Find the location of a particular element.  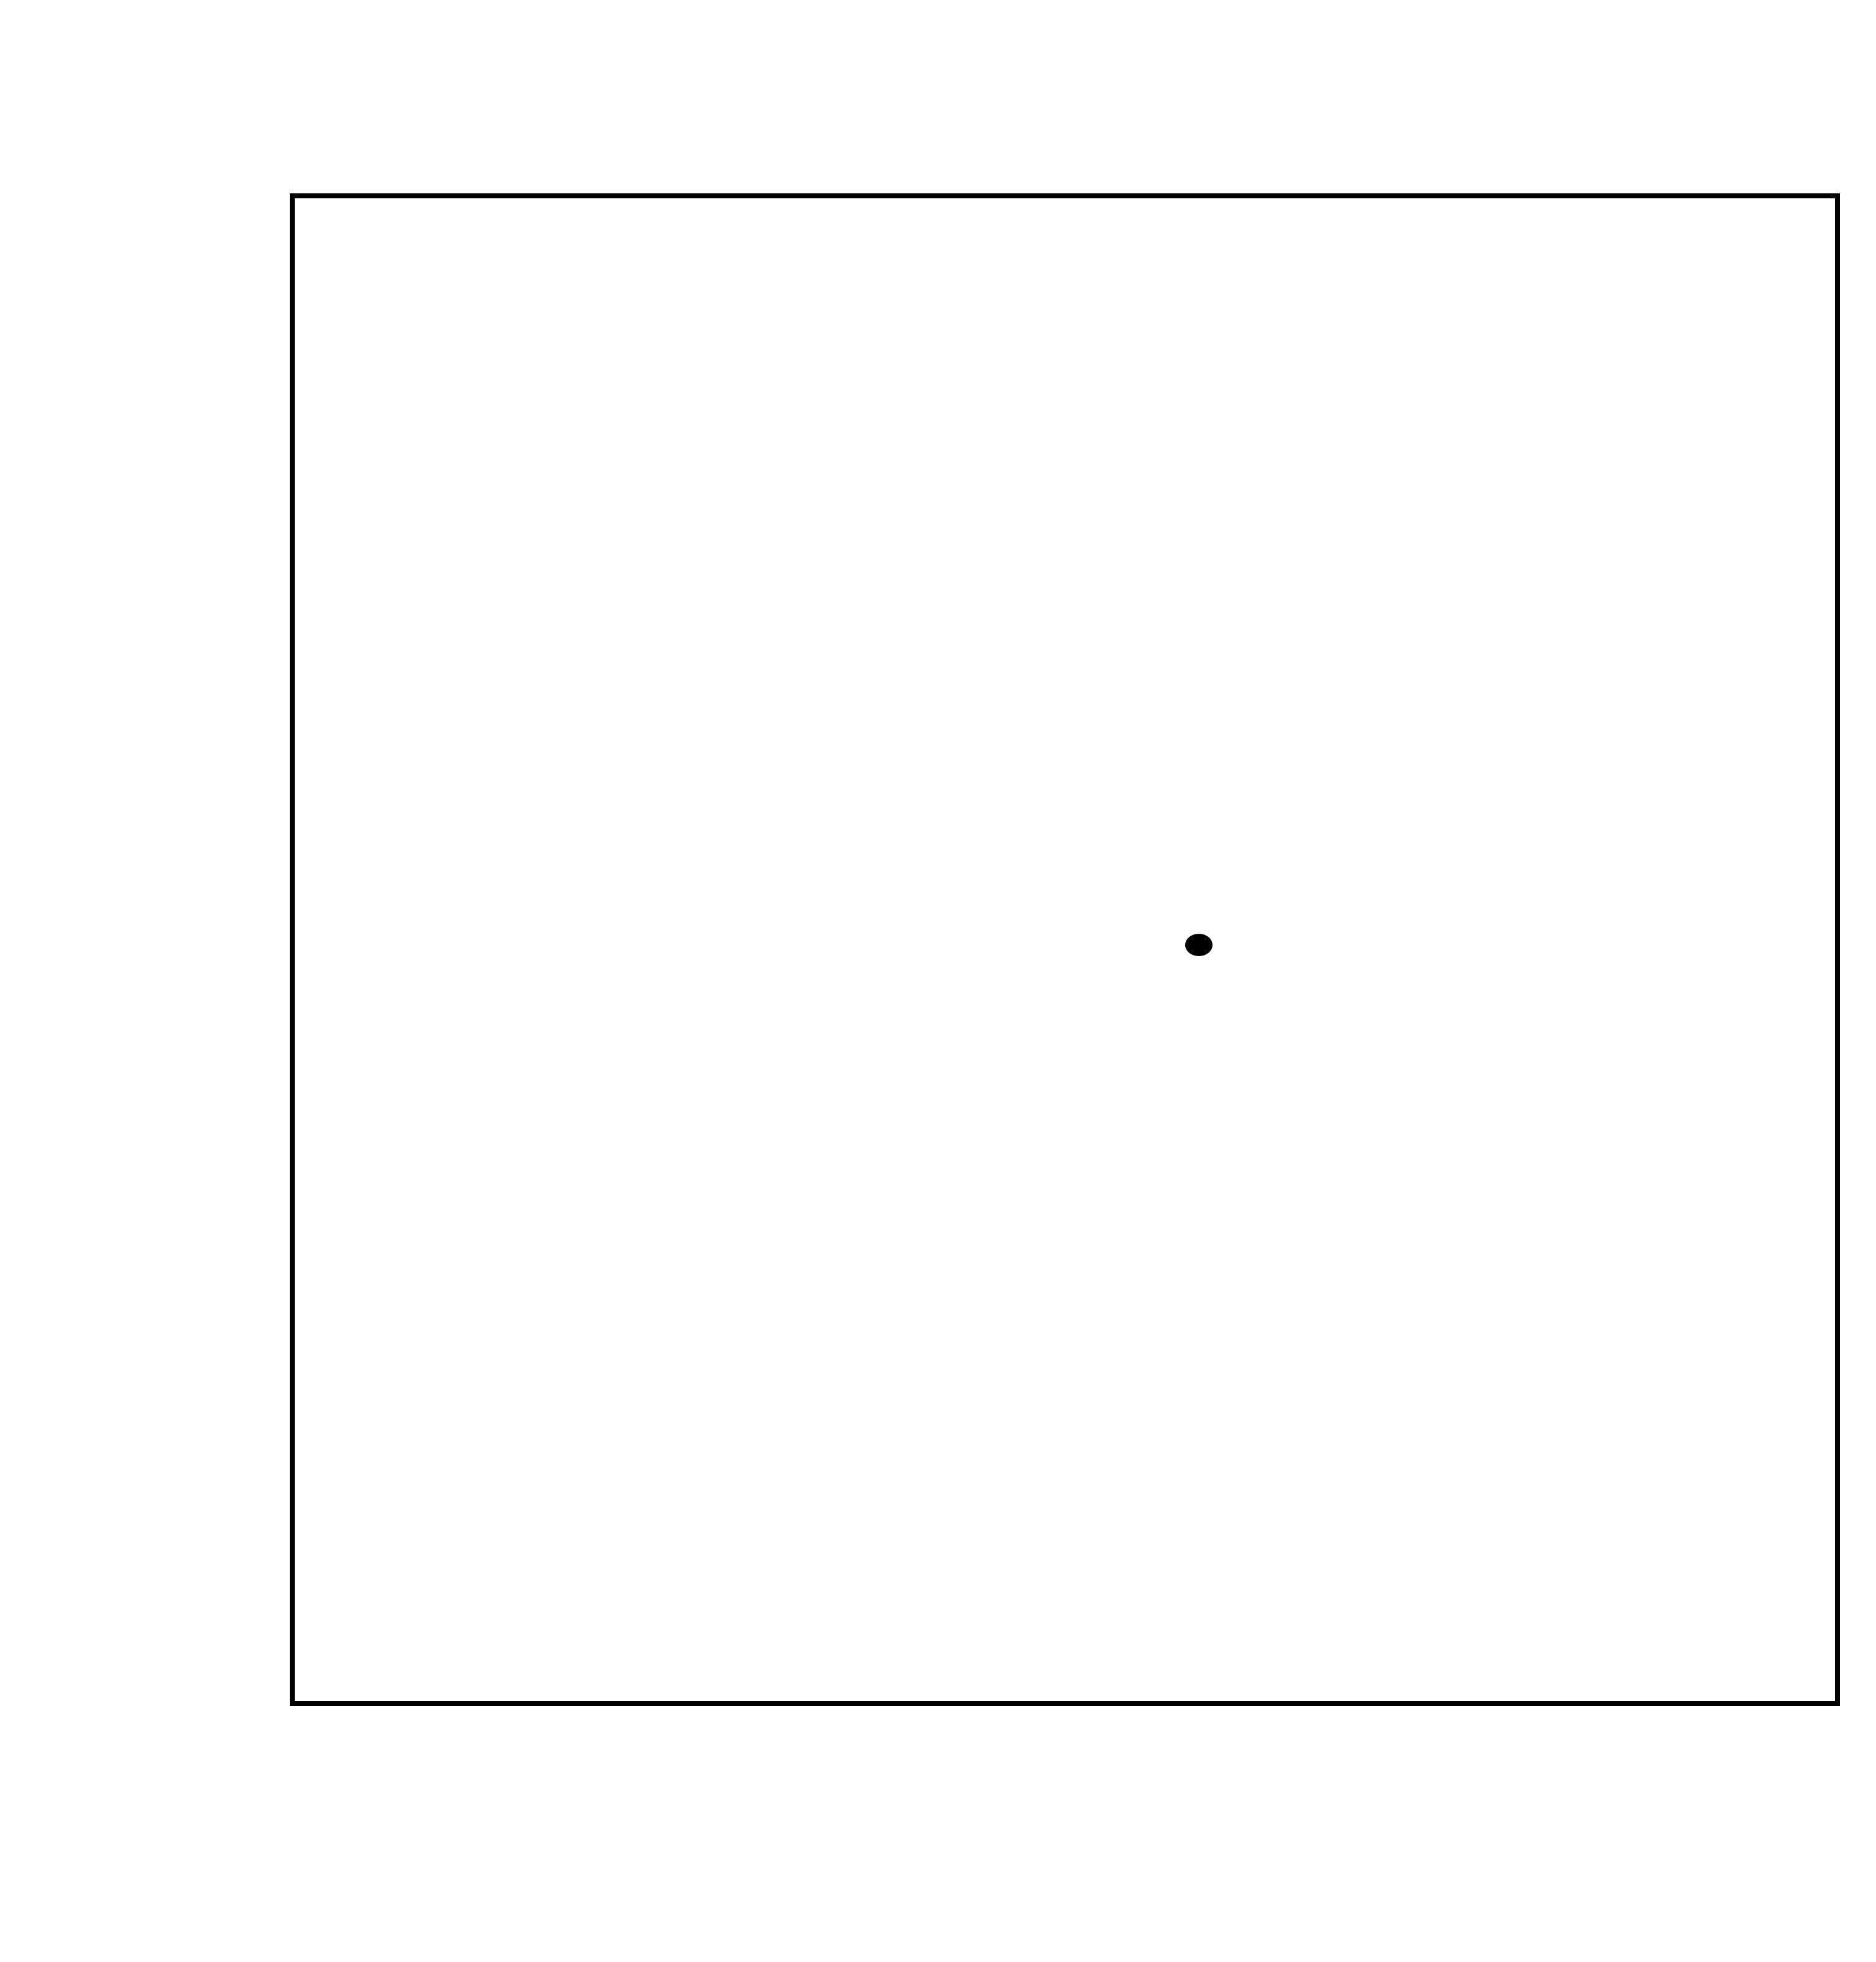

legend-item-data is located at coordinates (1199, 945).